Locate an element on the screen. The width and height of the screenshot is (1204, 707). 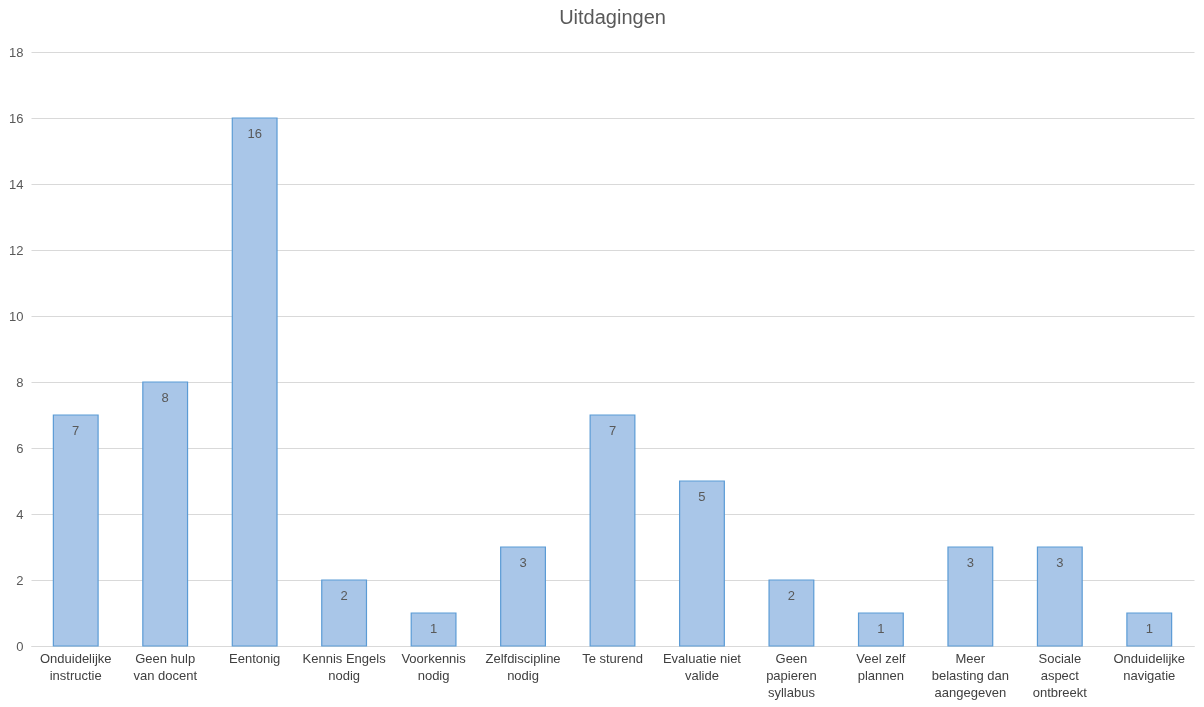
y-tick-label: 18 is located at coordinates (16, 52).